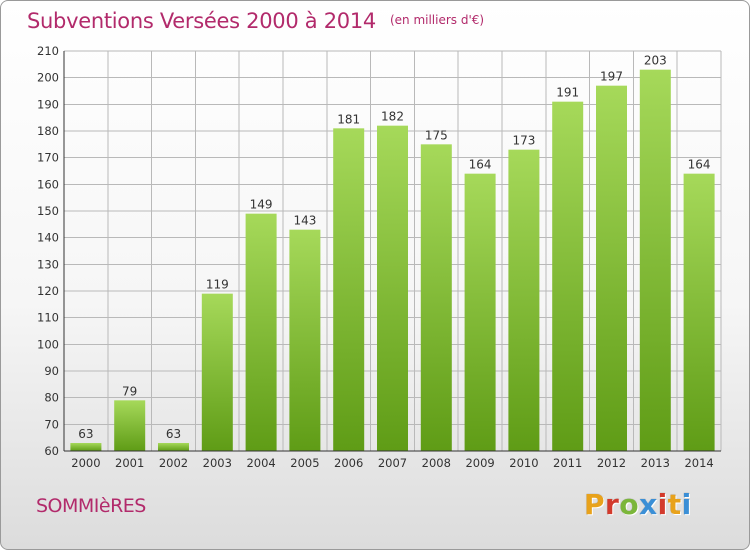 This screenshot has width=750, height=550. What do you see at coordinates (217, 285) in the screenshot?
I see `value-label-2003: 119` at bounding box center [217, 285].